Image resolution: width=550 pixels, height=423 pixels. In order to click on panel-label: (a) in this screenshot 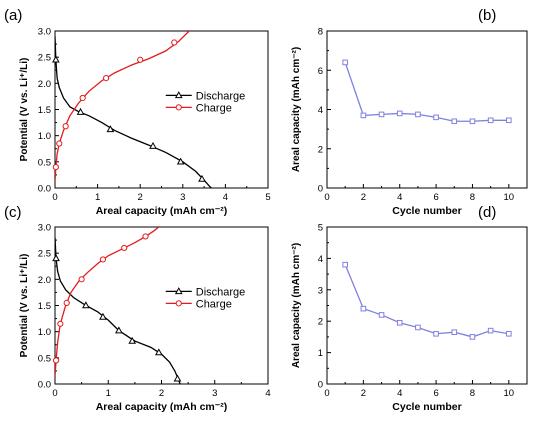, I will do `click(13, 15)`.